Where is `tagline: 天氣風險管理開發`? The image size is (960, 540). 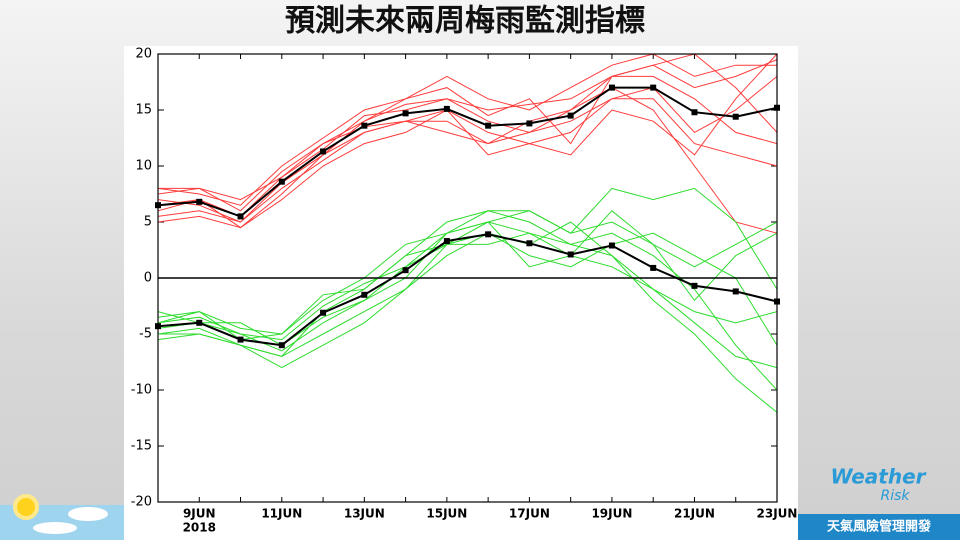
tagline: 天氣風險管理開發 is located at coordinates (879, 527).